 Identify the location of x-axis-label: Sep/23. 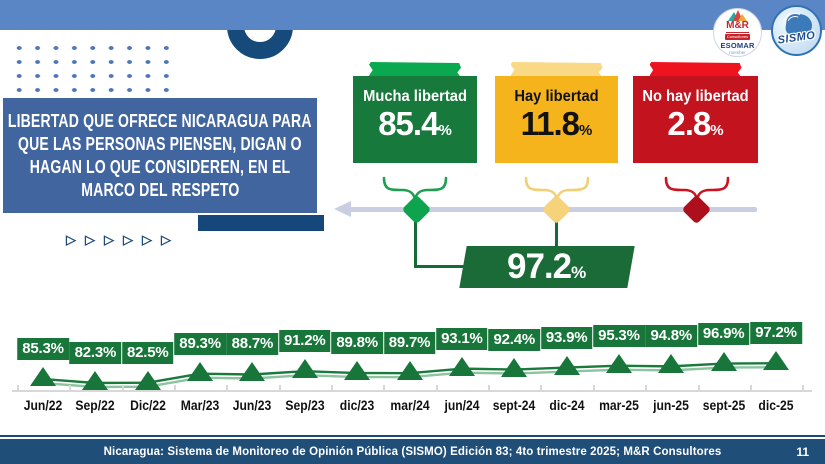
(305, 405).